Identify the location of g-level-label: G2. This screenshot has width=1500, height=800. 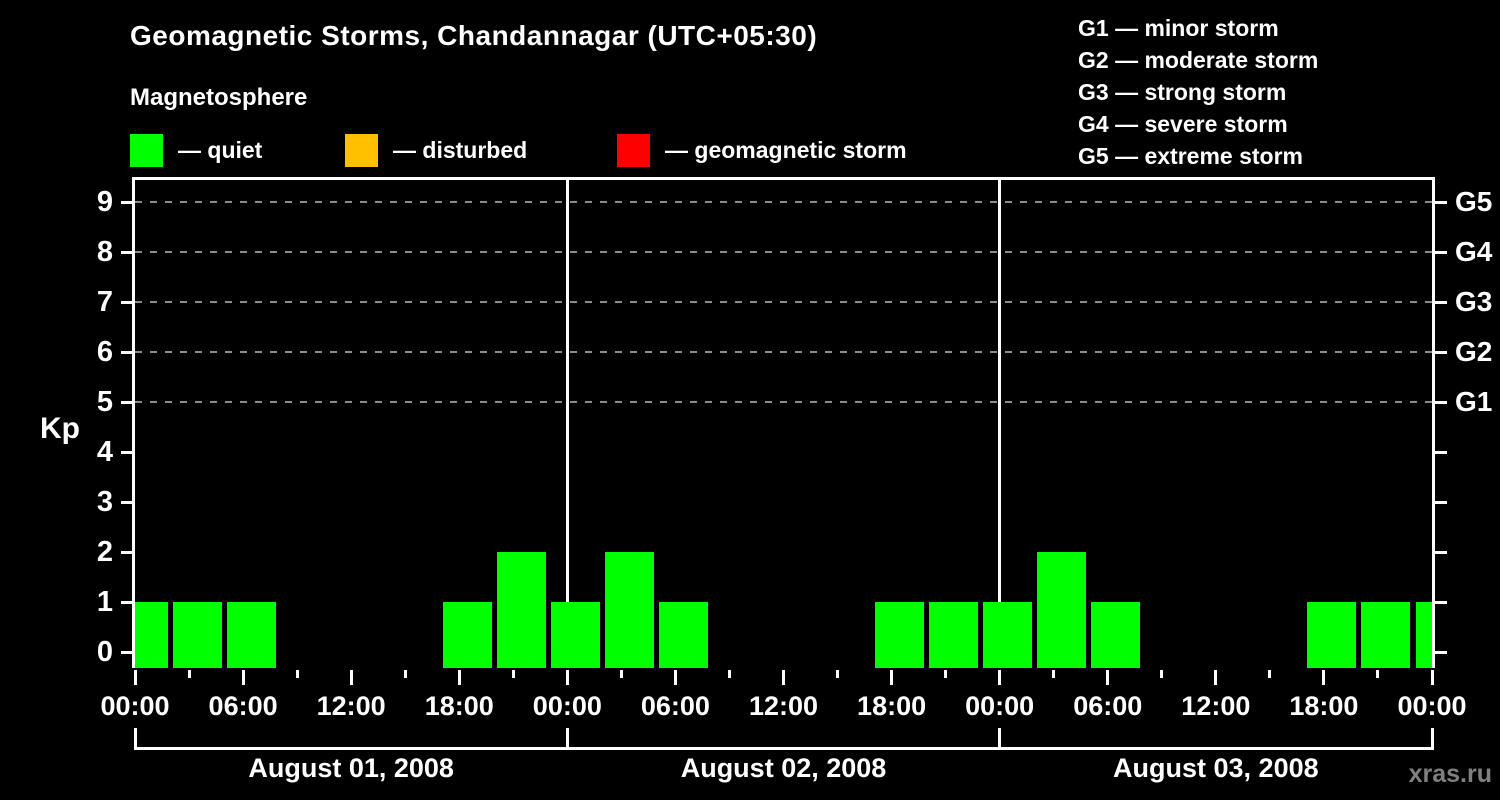
(1474, 351).